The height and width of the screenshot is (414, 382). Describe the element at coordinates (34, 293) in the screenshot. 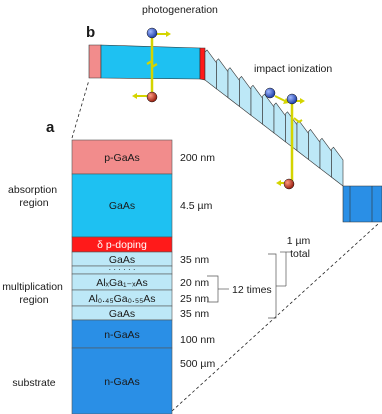

I see `multiplication-region-label: multiplication region` at that location.